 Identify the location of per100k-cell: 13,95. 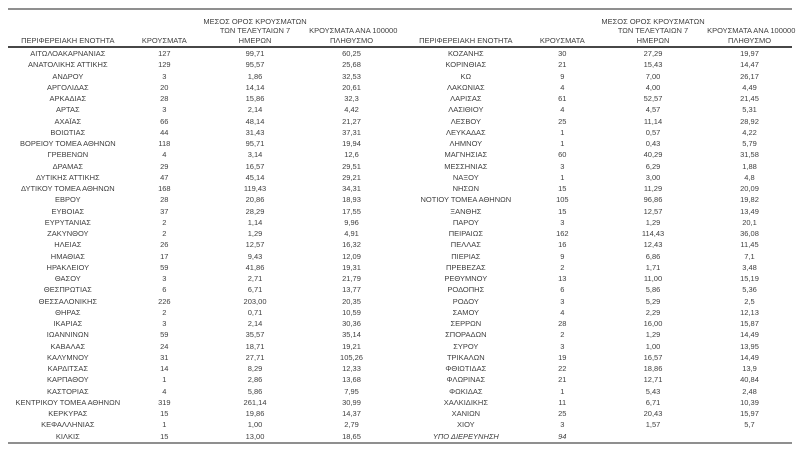
(749, 346).